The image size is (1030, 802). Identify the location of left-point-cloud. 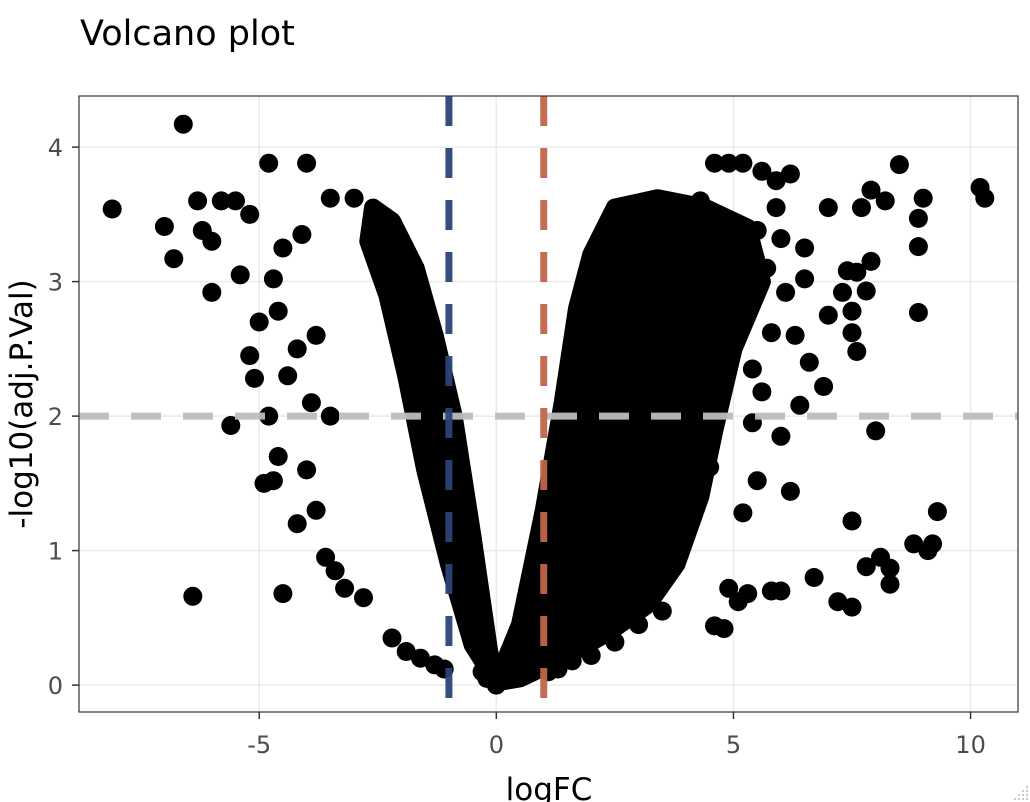
(432, 445).